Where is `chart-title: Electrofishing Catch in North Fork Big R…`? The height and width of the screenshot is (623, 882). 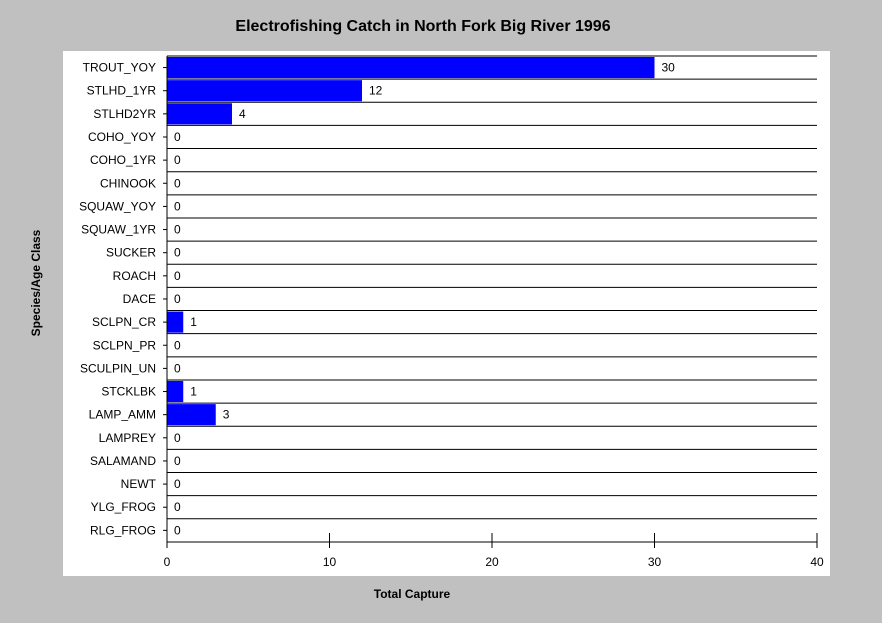 chart-title: Electrofishing Catch in North Fork Big R… is located at coordinates (423, 26).